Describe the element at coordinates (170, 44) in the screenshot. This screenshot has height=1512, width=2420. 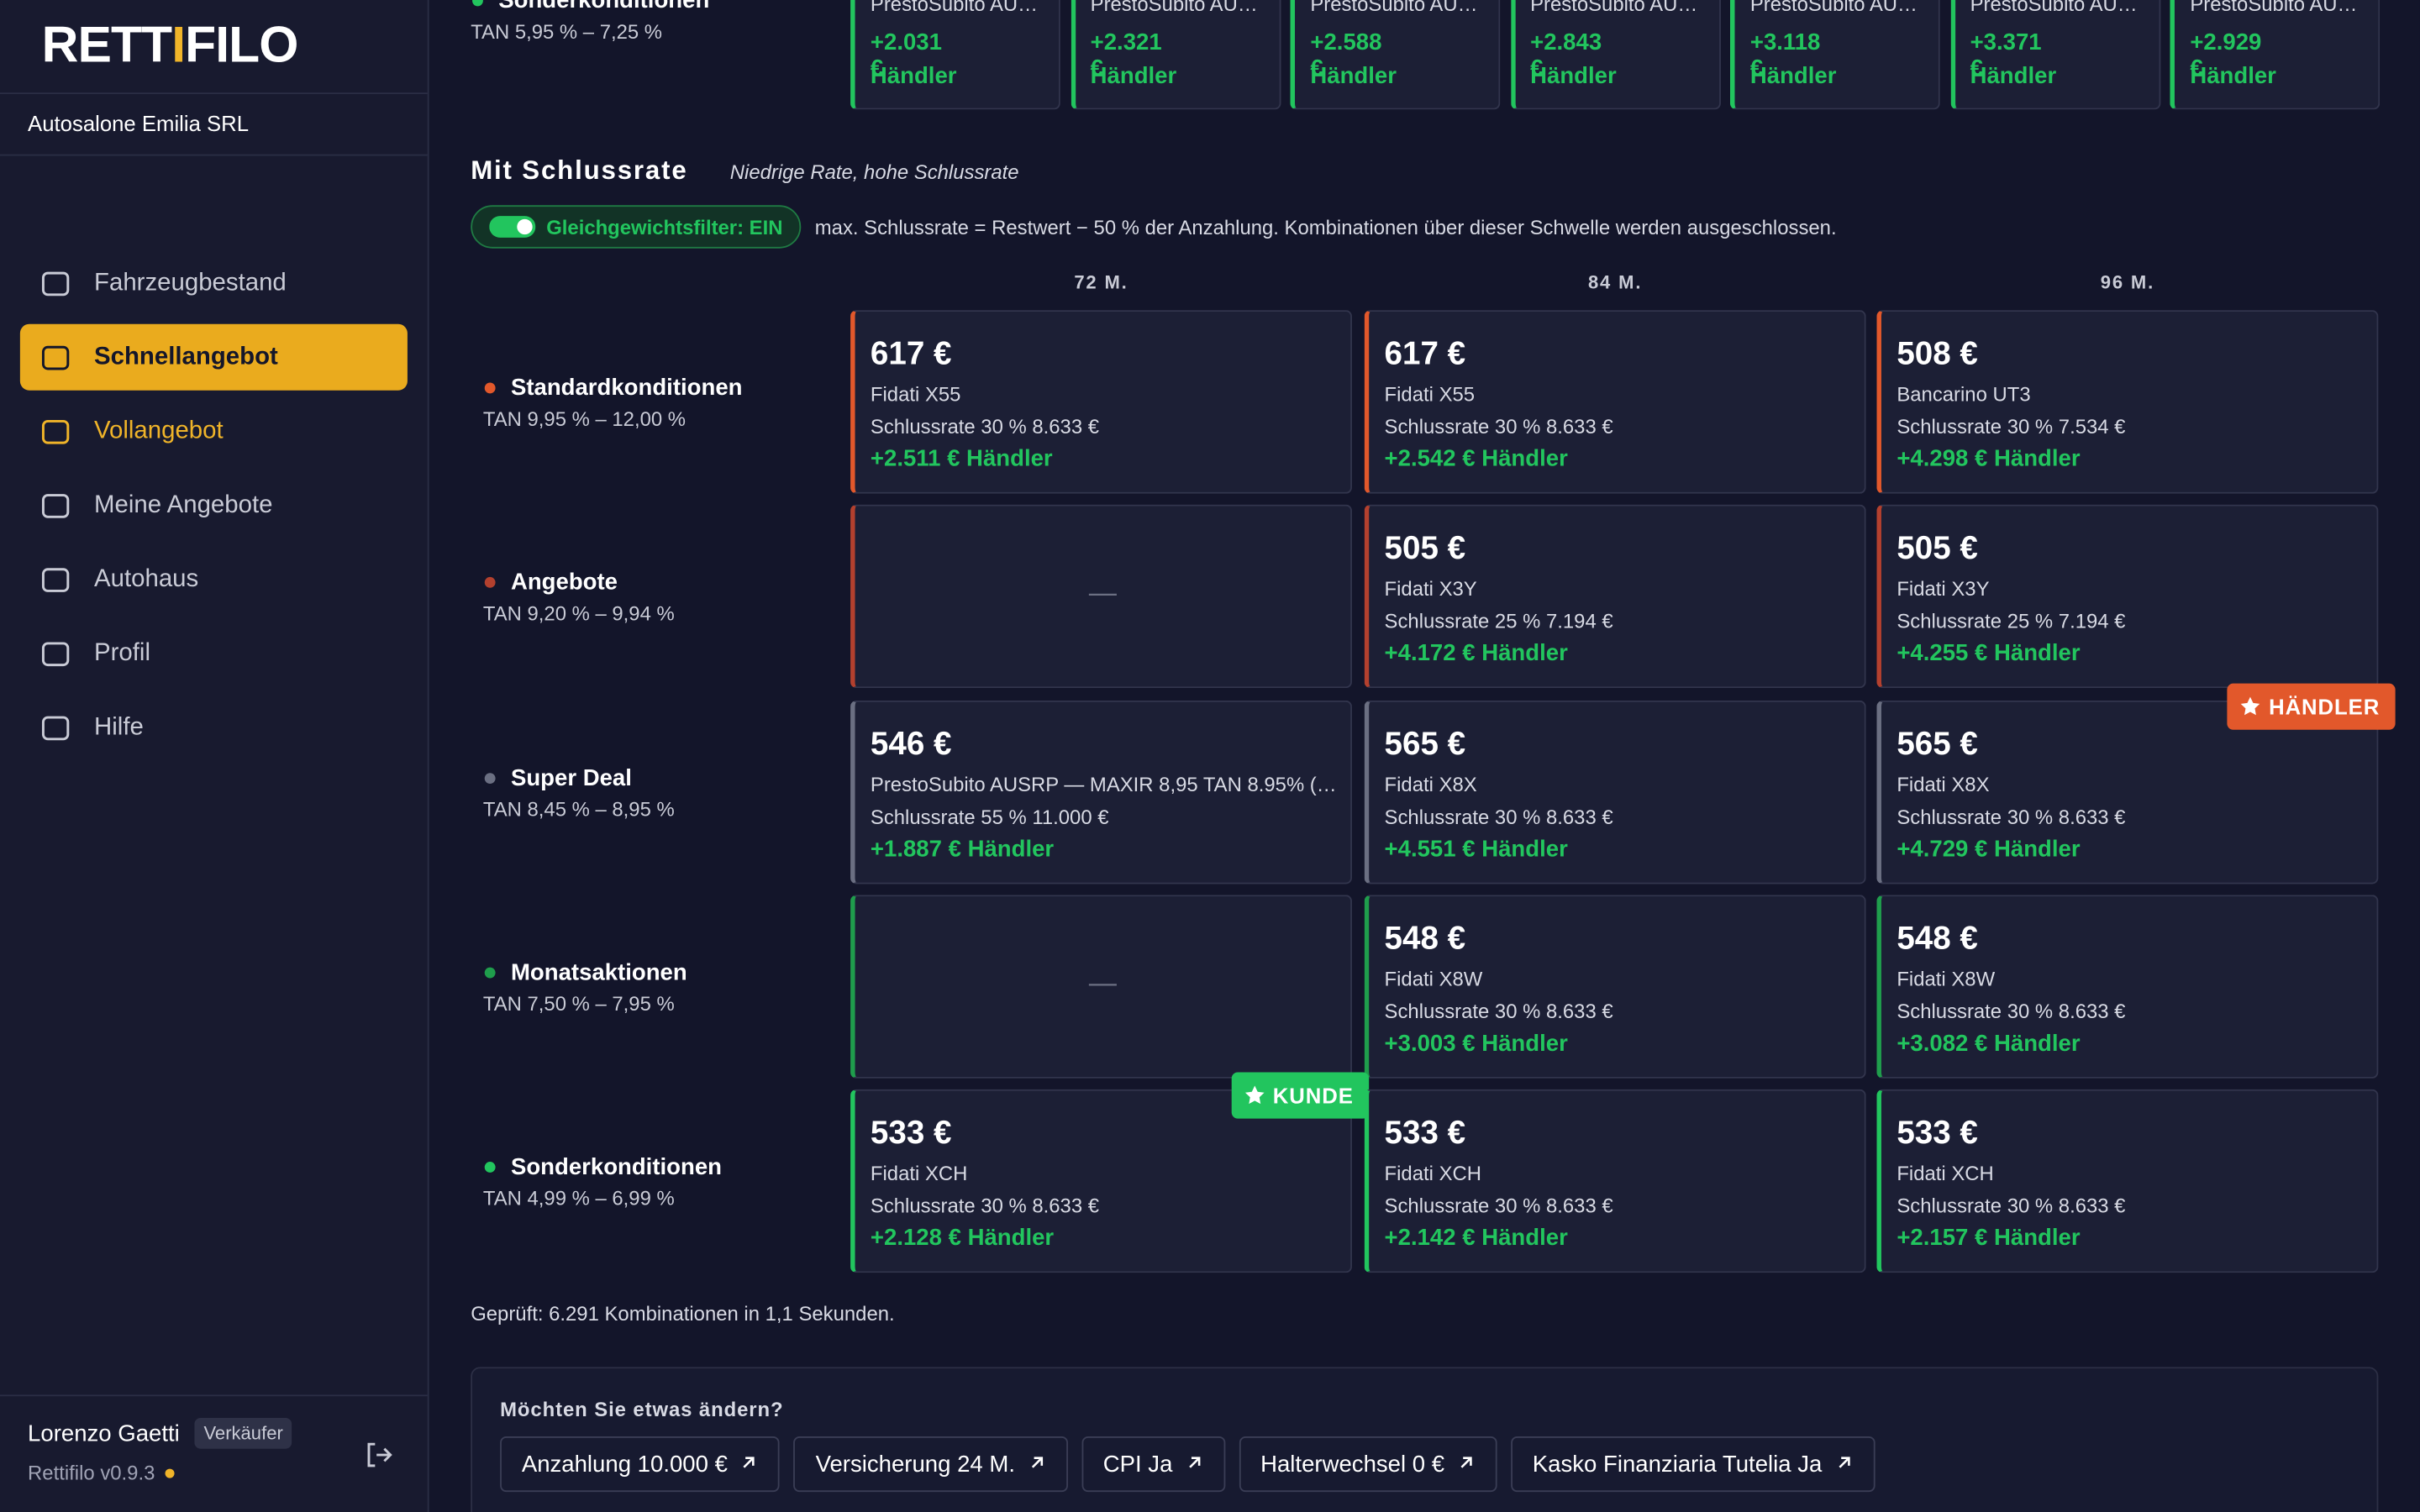
I see `logo: RETTIFILO` at that location.